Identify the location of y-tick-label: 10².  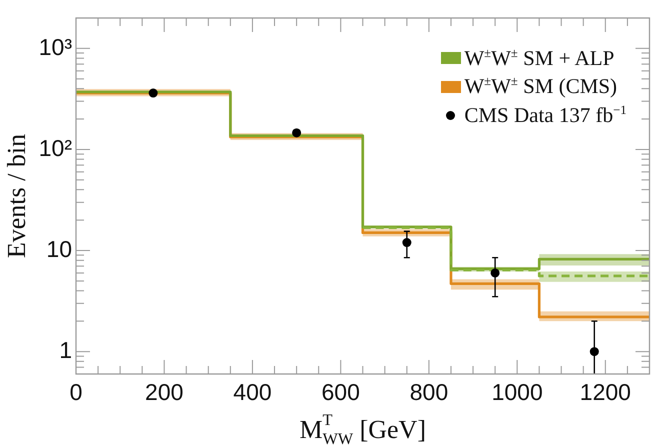
(55, 147).